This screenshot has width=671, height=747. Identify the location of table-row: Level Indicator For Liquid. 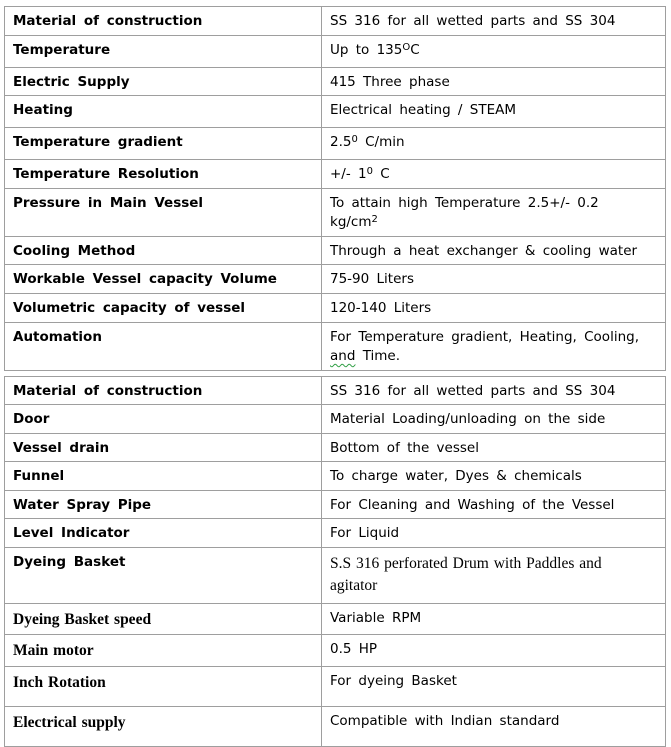
(335, 533).